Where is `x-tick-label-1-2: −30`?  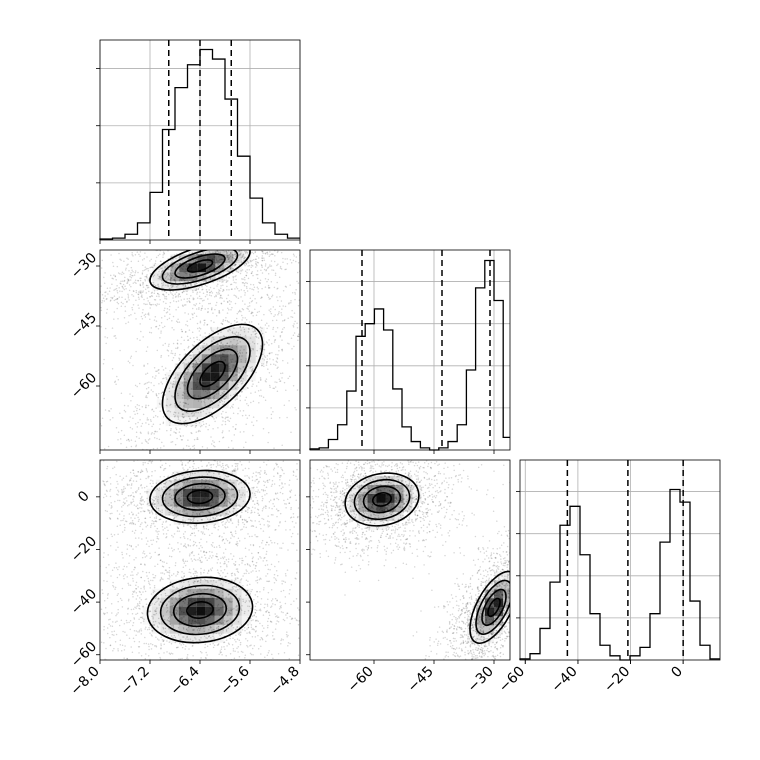 x-tick-label-1-2: −30 is located at coordinates (481, 680).